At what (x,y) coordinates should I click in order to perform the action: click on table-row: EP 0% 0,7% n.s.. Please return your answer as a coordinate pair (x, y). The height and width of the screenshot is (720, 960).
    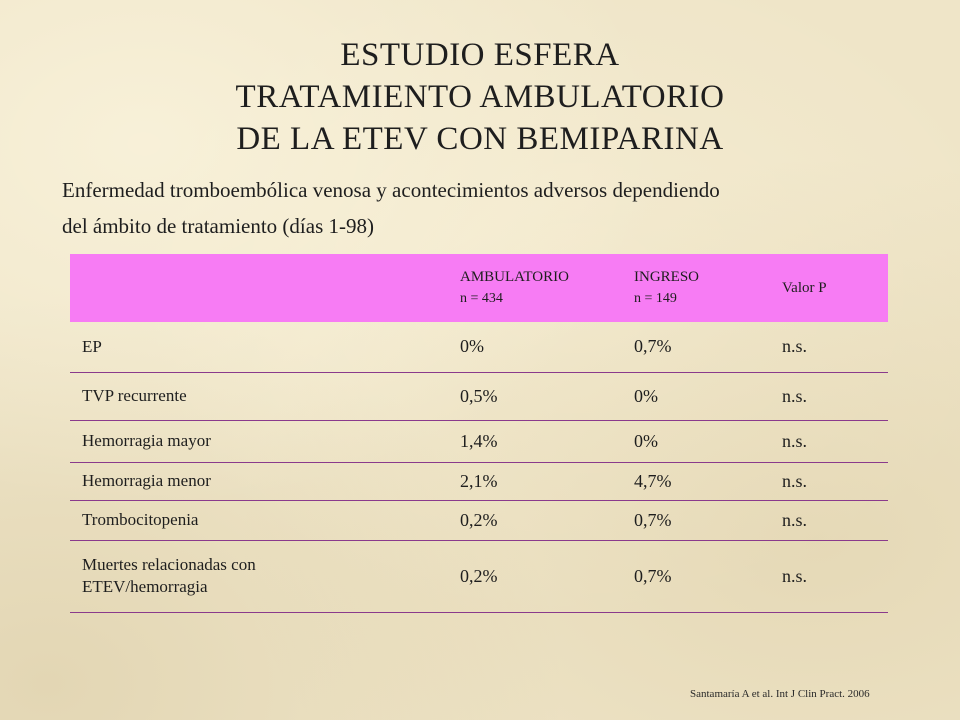
    Looking at the image, I should click on (479, 347).